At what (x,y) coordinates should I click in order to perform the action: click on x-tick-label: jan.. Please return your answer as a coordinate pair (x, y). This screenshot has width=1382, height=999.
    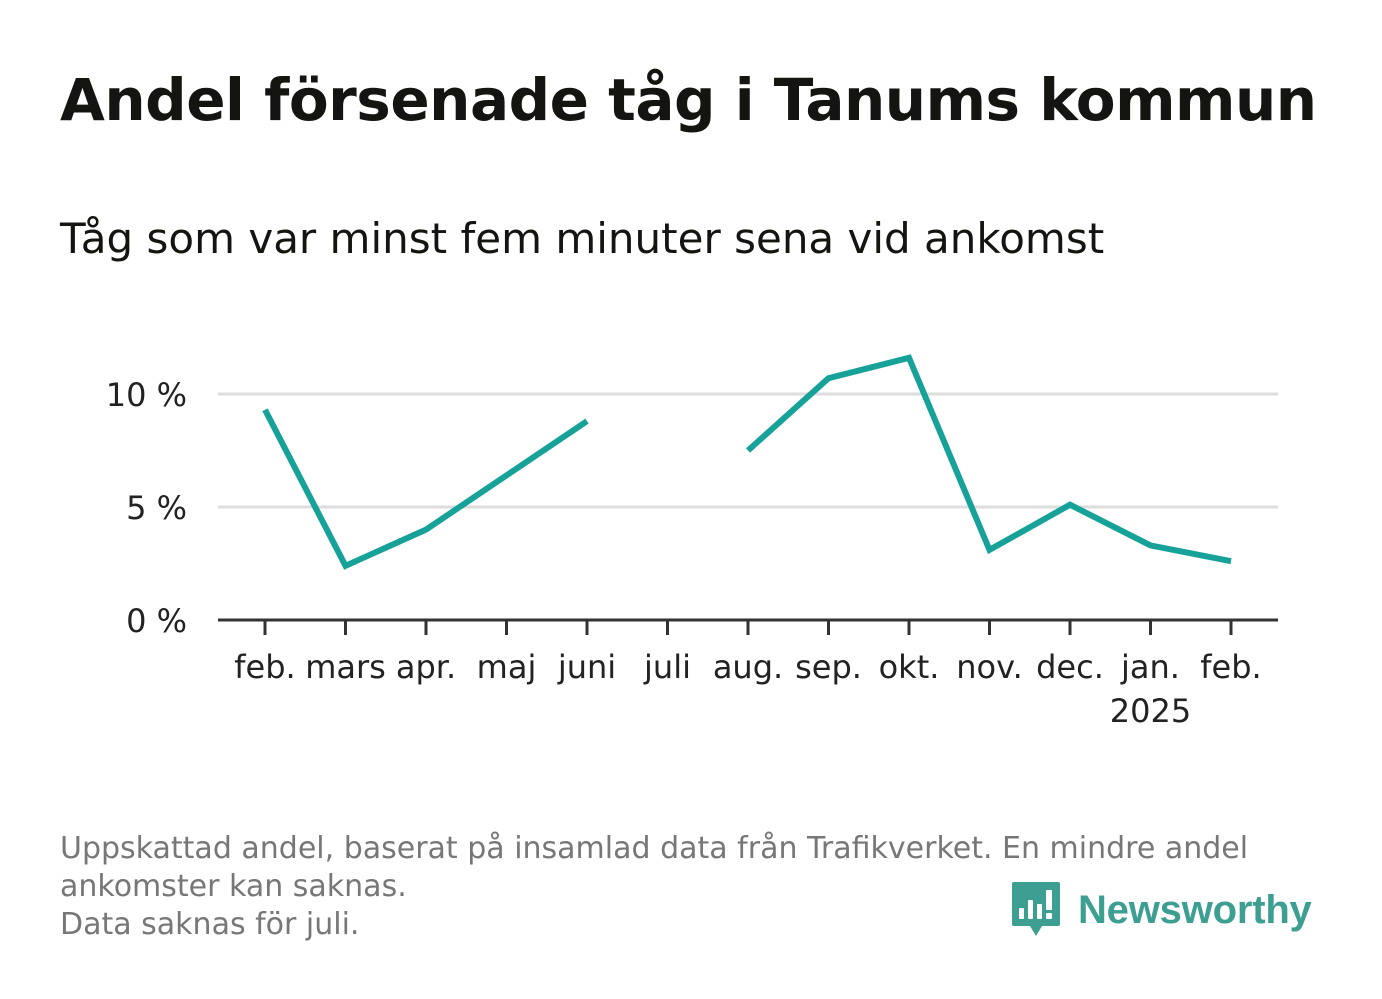
    Looking at the image, I should click on (1150, 667).